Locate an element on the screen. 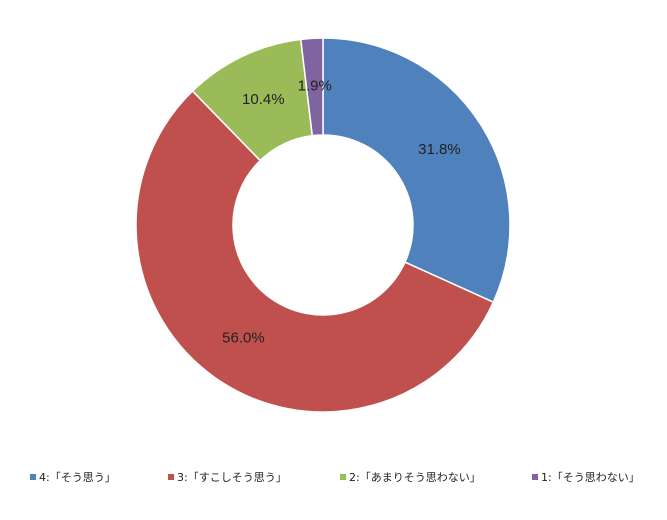 Image resolution: width=667 pixels, height=520 pixels. legend-label: 2:「あまりそう思わない」 is located at coordinates (415, 477).